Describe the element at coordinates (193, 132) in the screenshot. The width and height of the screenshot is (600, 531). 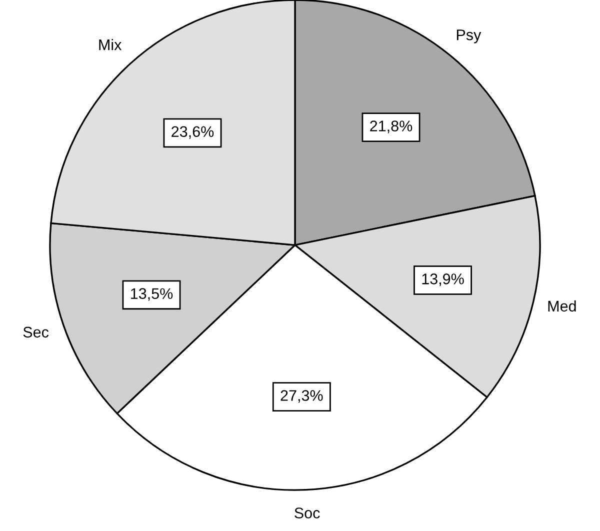
I see `data-label: 23,6%` at that location.